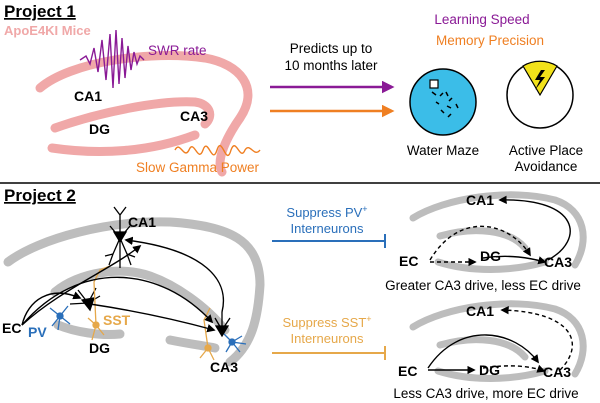 The height and width of the screenshot is (403, 600). Describe the element at coordinates (557, 372) in the screenshot. I see `bot-ca3-label: CA3` at that location.